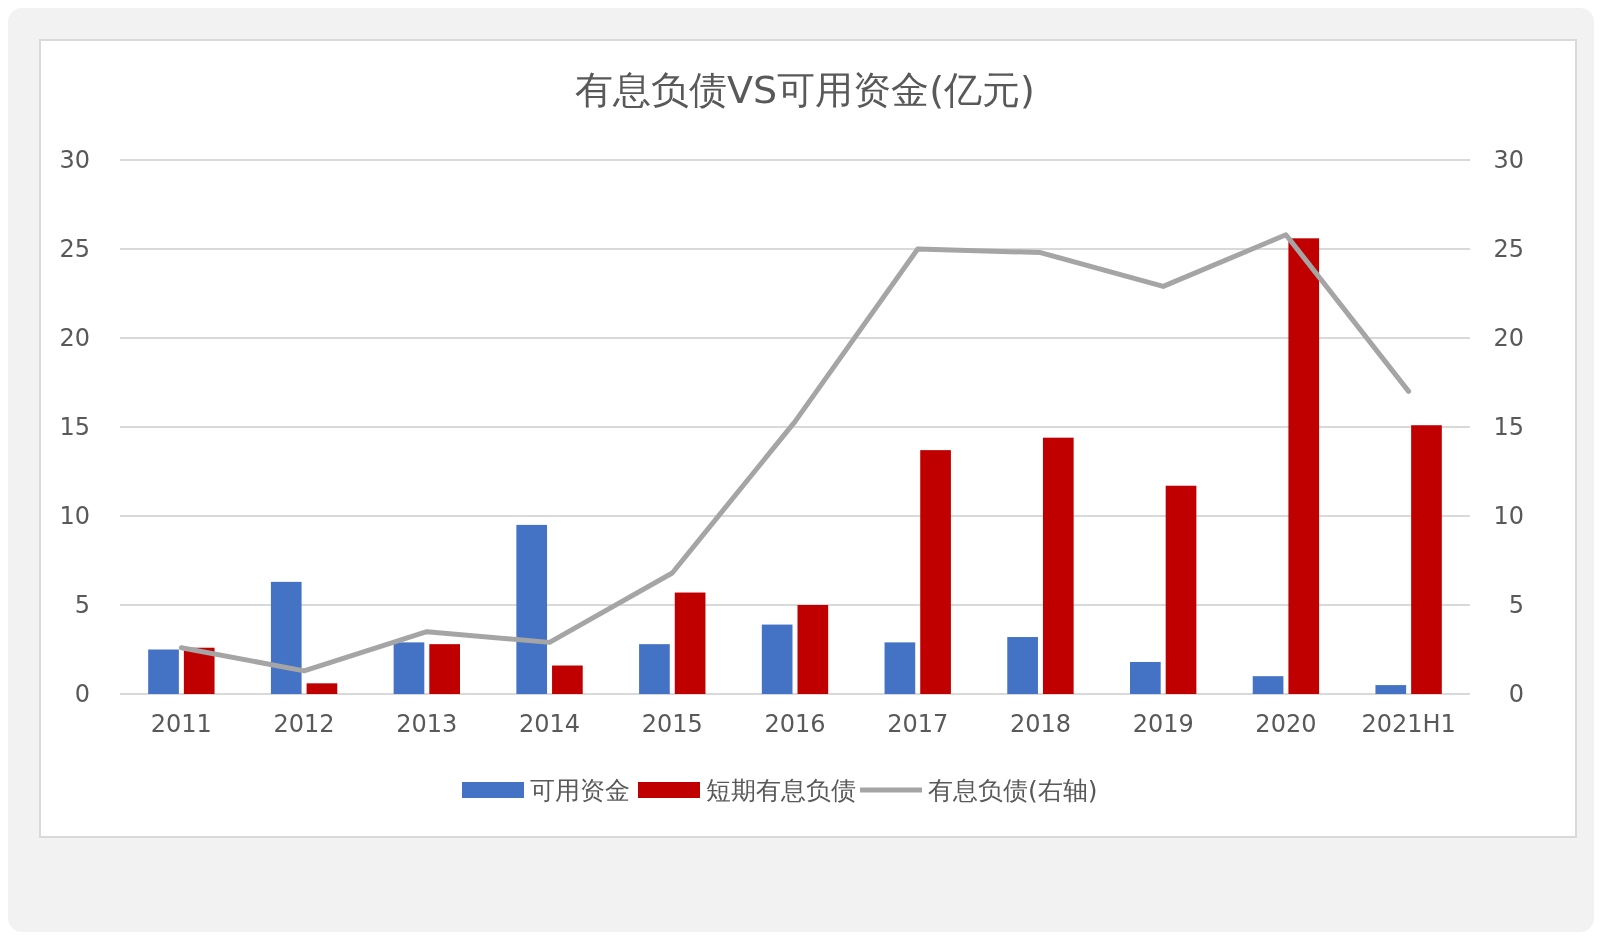 The image size is (1602, 940). Describe the element at coordinates (672, 724) in the screenshot. I see `x-tick-label: 2015` at that location.